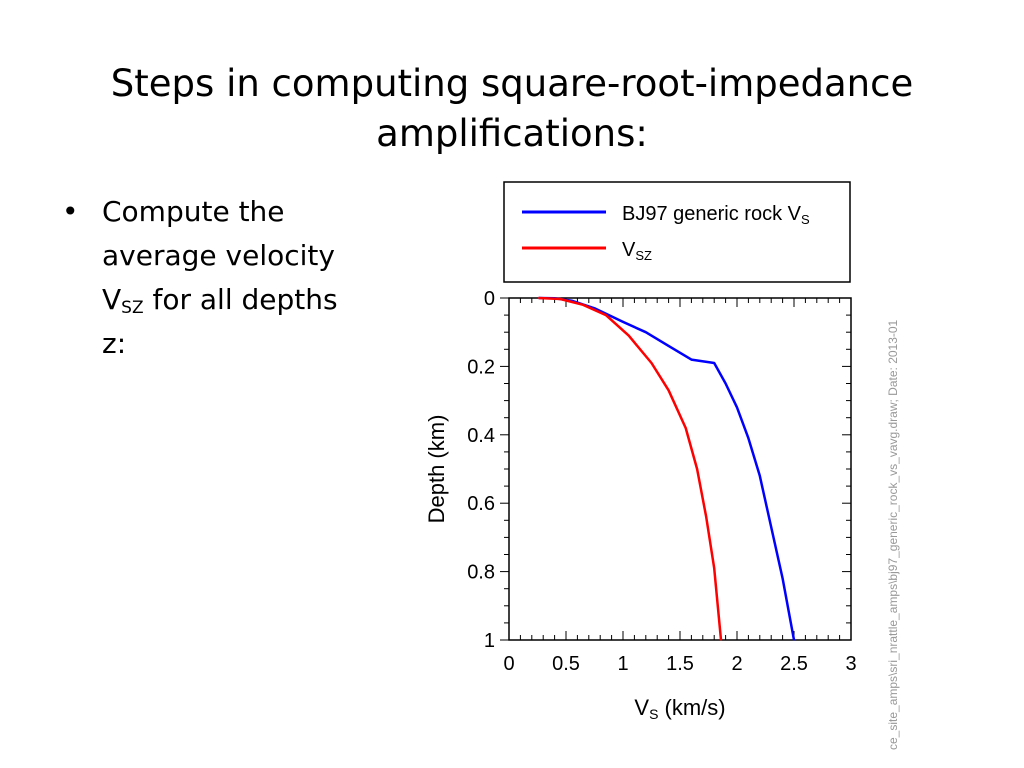 The width and height of the screenshot is (1024, 768). I want to click on bullet-line-4: z:, so click(114, 343).